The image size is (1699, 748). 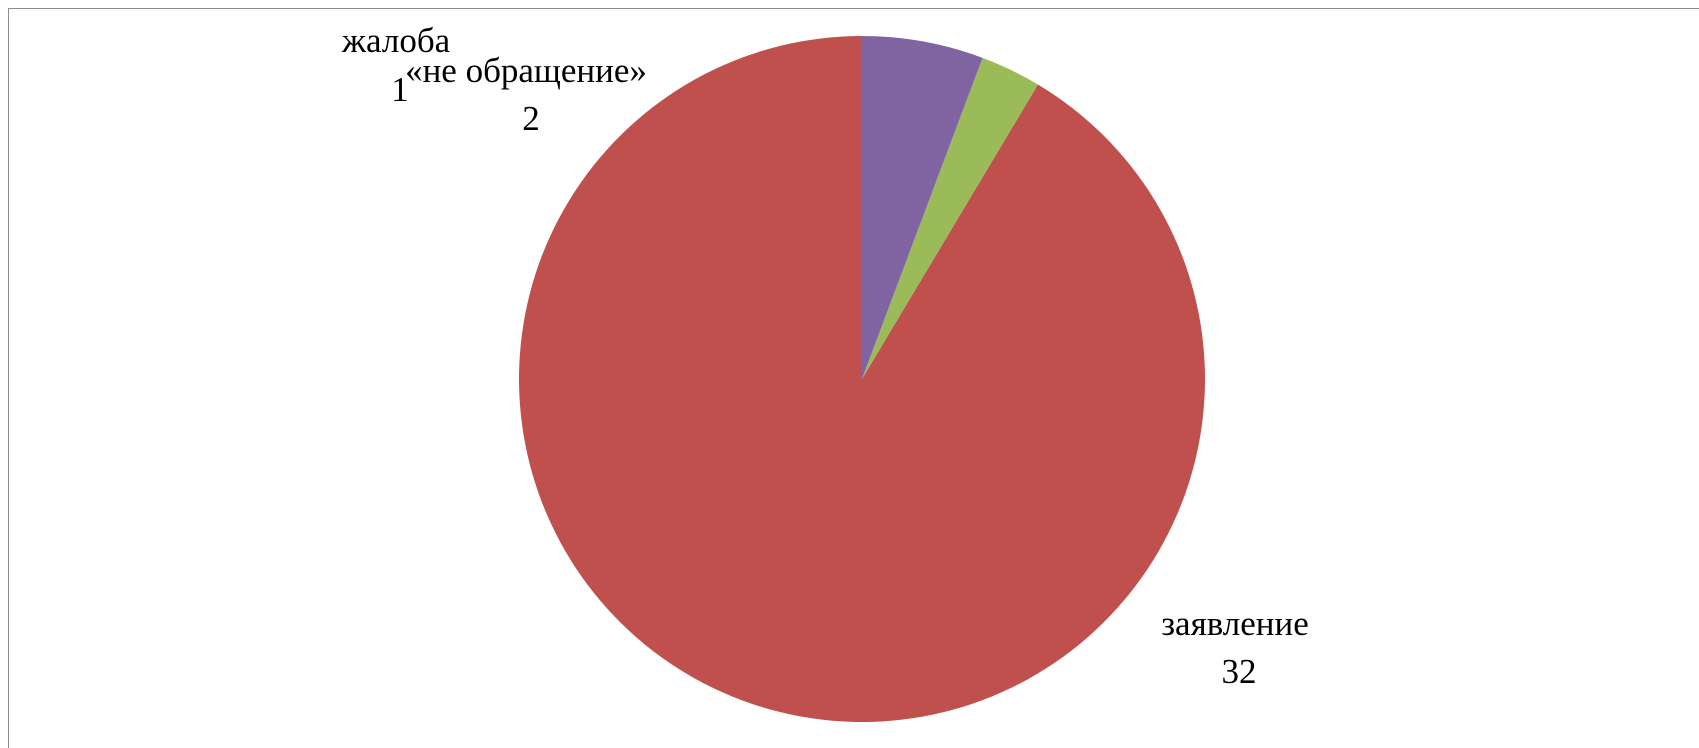 I want to click on label-zayavlenie-value: 32, so click(x=1239, y=671).